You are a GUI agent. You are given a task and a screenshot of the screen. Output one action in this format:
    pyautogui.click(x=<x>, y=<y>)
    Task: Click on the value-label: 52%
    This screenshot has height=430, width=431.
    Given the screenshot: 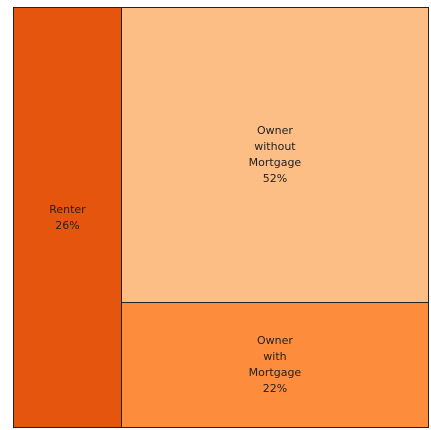 What is the action you would take?
    pyautogui.click(x=275, y=179)
    